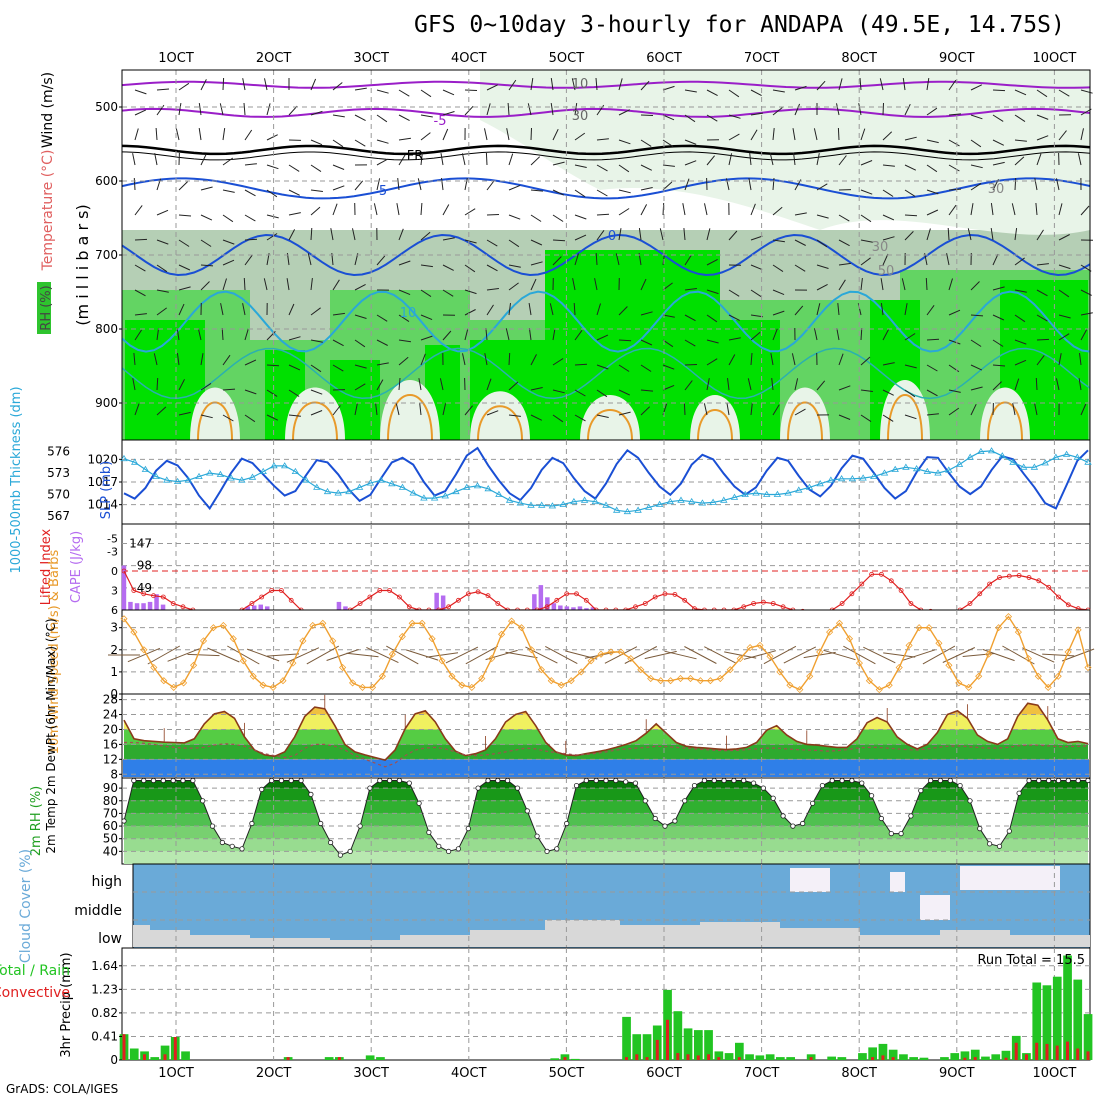 The width and height of the screenshot is (1100, 1100). I want to click on thickness-tick-label: 573, so click(58, 473).